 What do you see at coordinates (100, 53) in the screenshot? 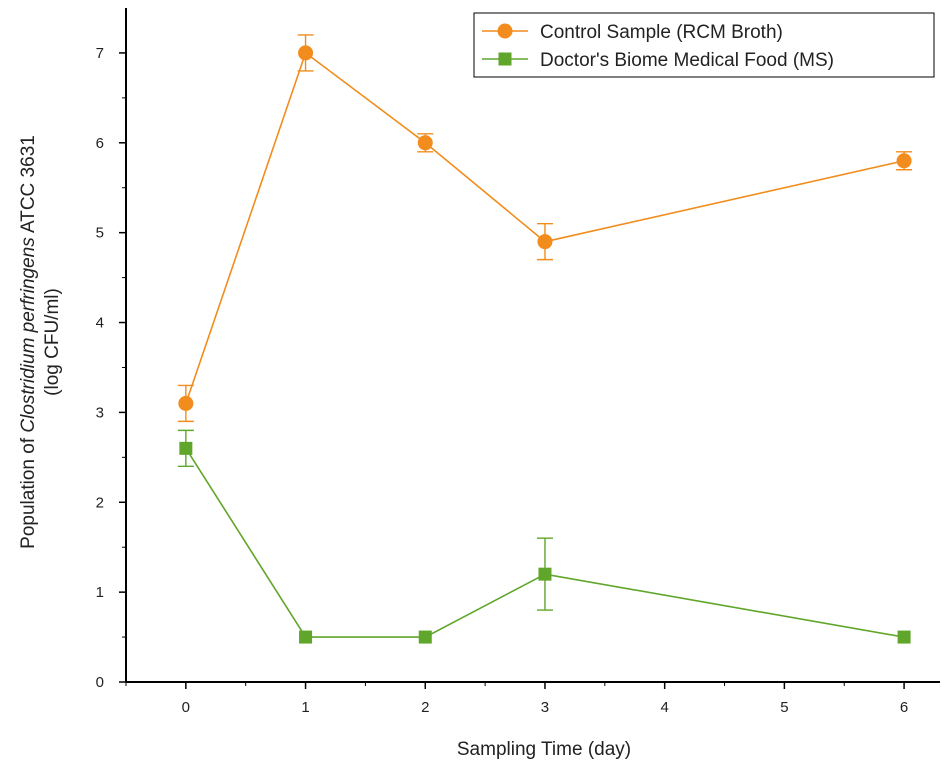
I see `y-tick-label: 7` at bounding box center [100, 53].